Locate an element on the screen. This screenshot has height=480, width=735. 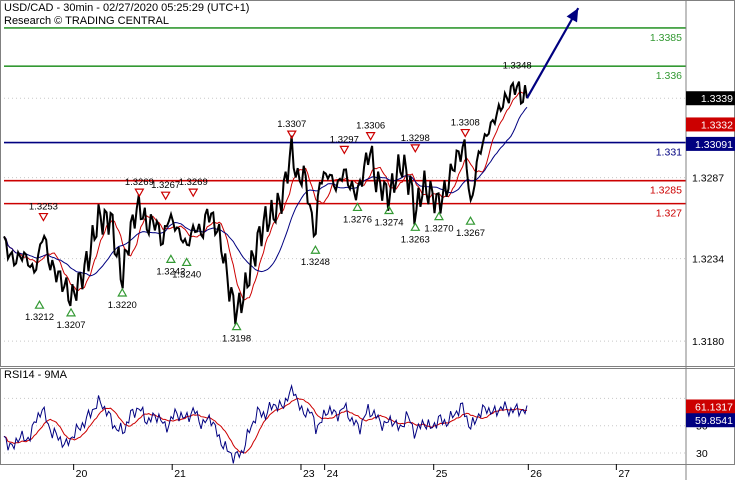
last-price-label: 1.3332 is located at coordinates (717, 125).